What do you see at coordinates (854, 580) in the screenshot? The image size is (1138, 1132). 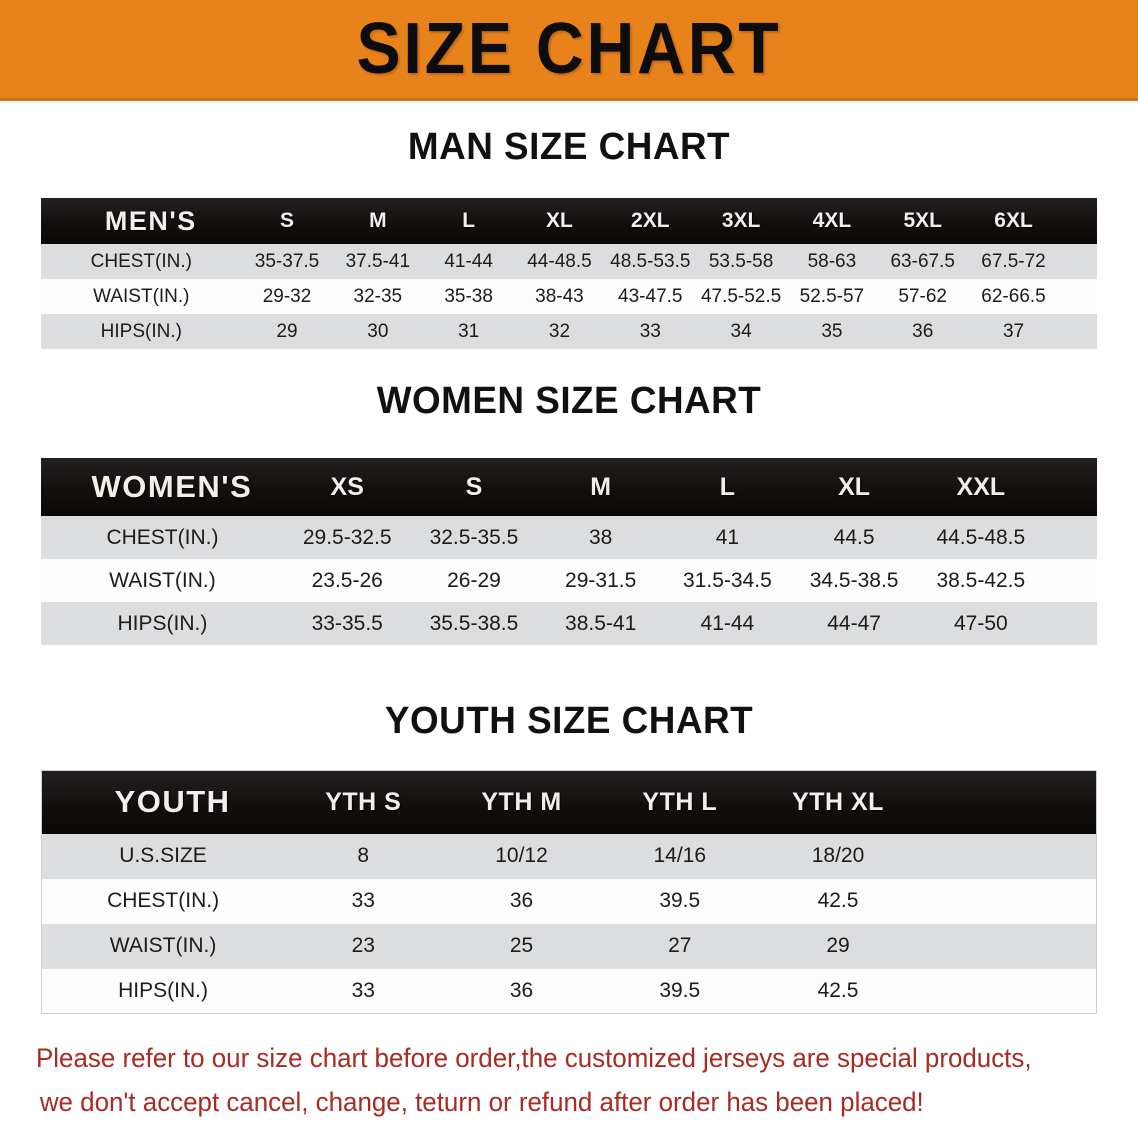 I see `measurement-cell: 34.5-38.5` at bounding box center [854, 580].